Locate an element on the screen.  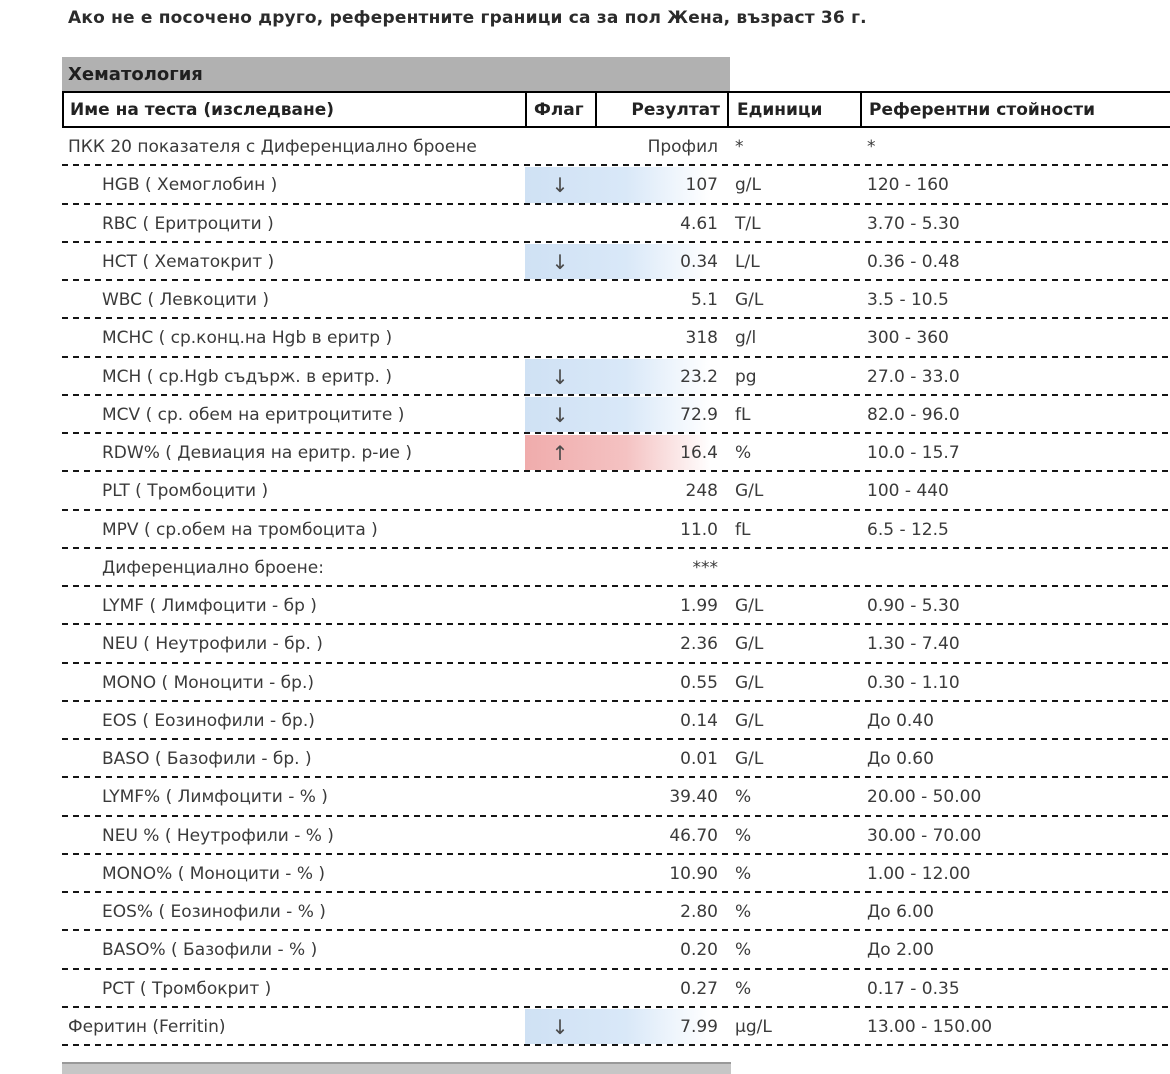
result-value: 2.80 is located at coordinates (699, 912).